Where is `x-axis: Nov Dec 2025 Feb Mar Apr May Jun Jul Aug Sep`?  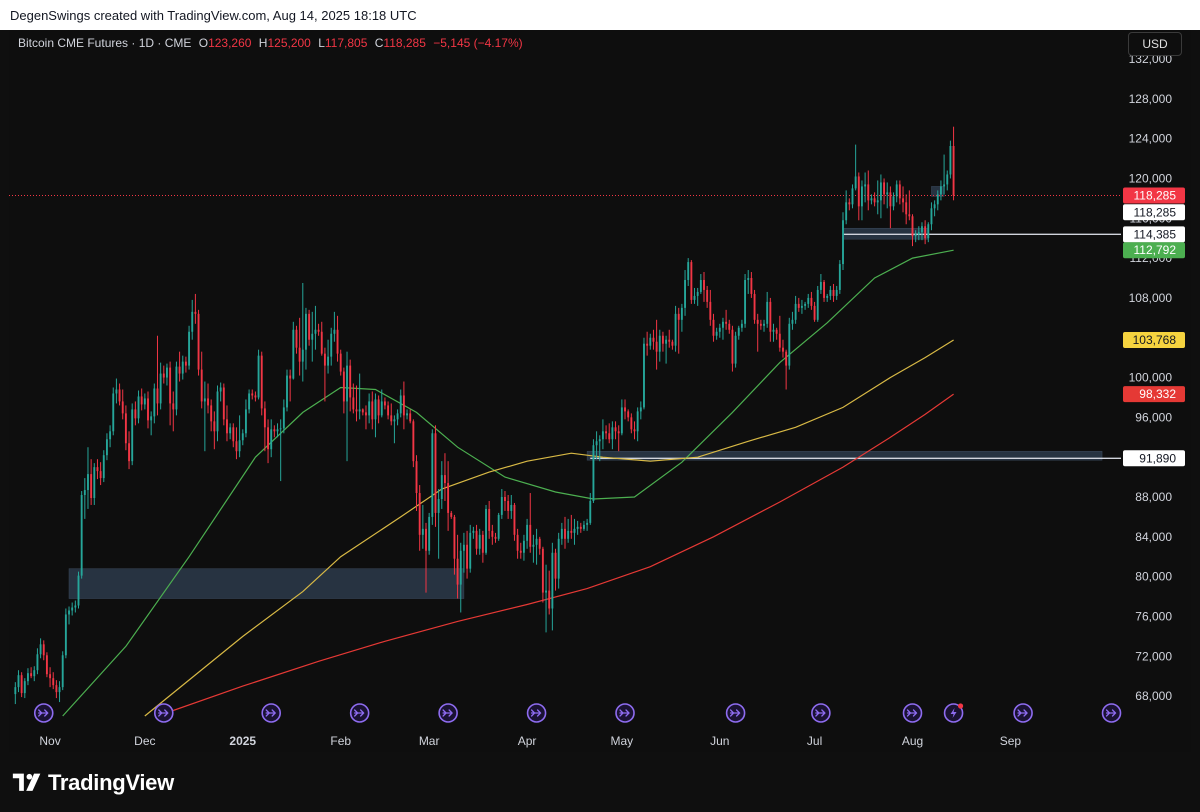
x-axis: Nov Dec 2025 Feb Mar Apr May Jun Jul Aug Sep is located at coordinates (530, 741).